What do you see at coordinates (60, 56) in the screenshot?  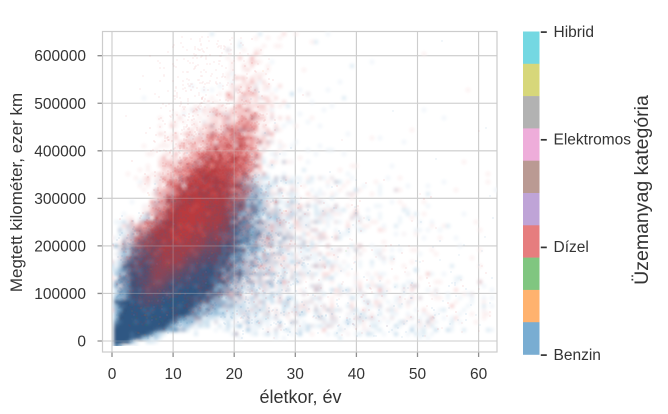 I see `svg-text: 600000` at bounding box center [60, 56].